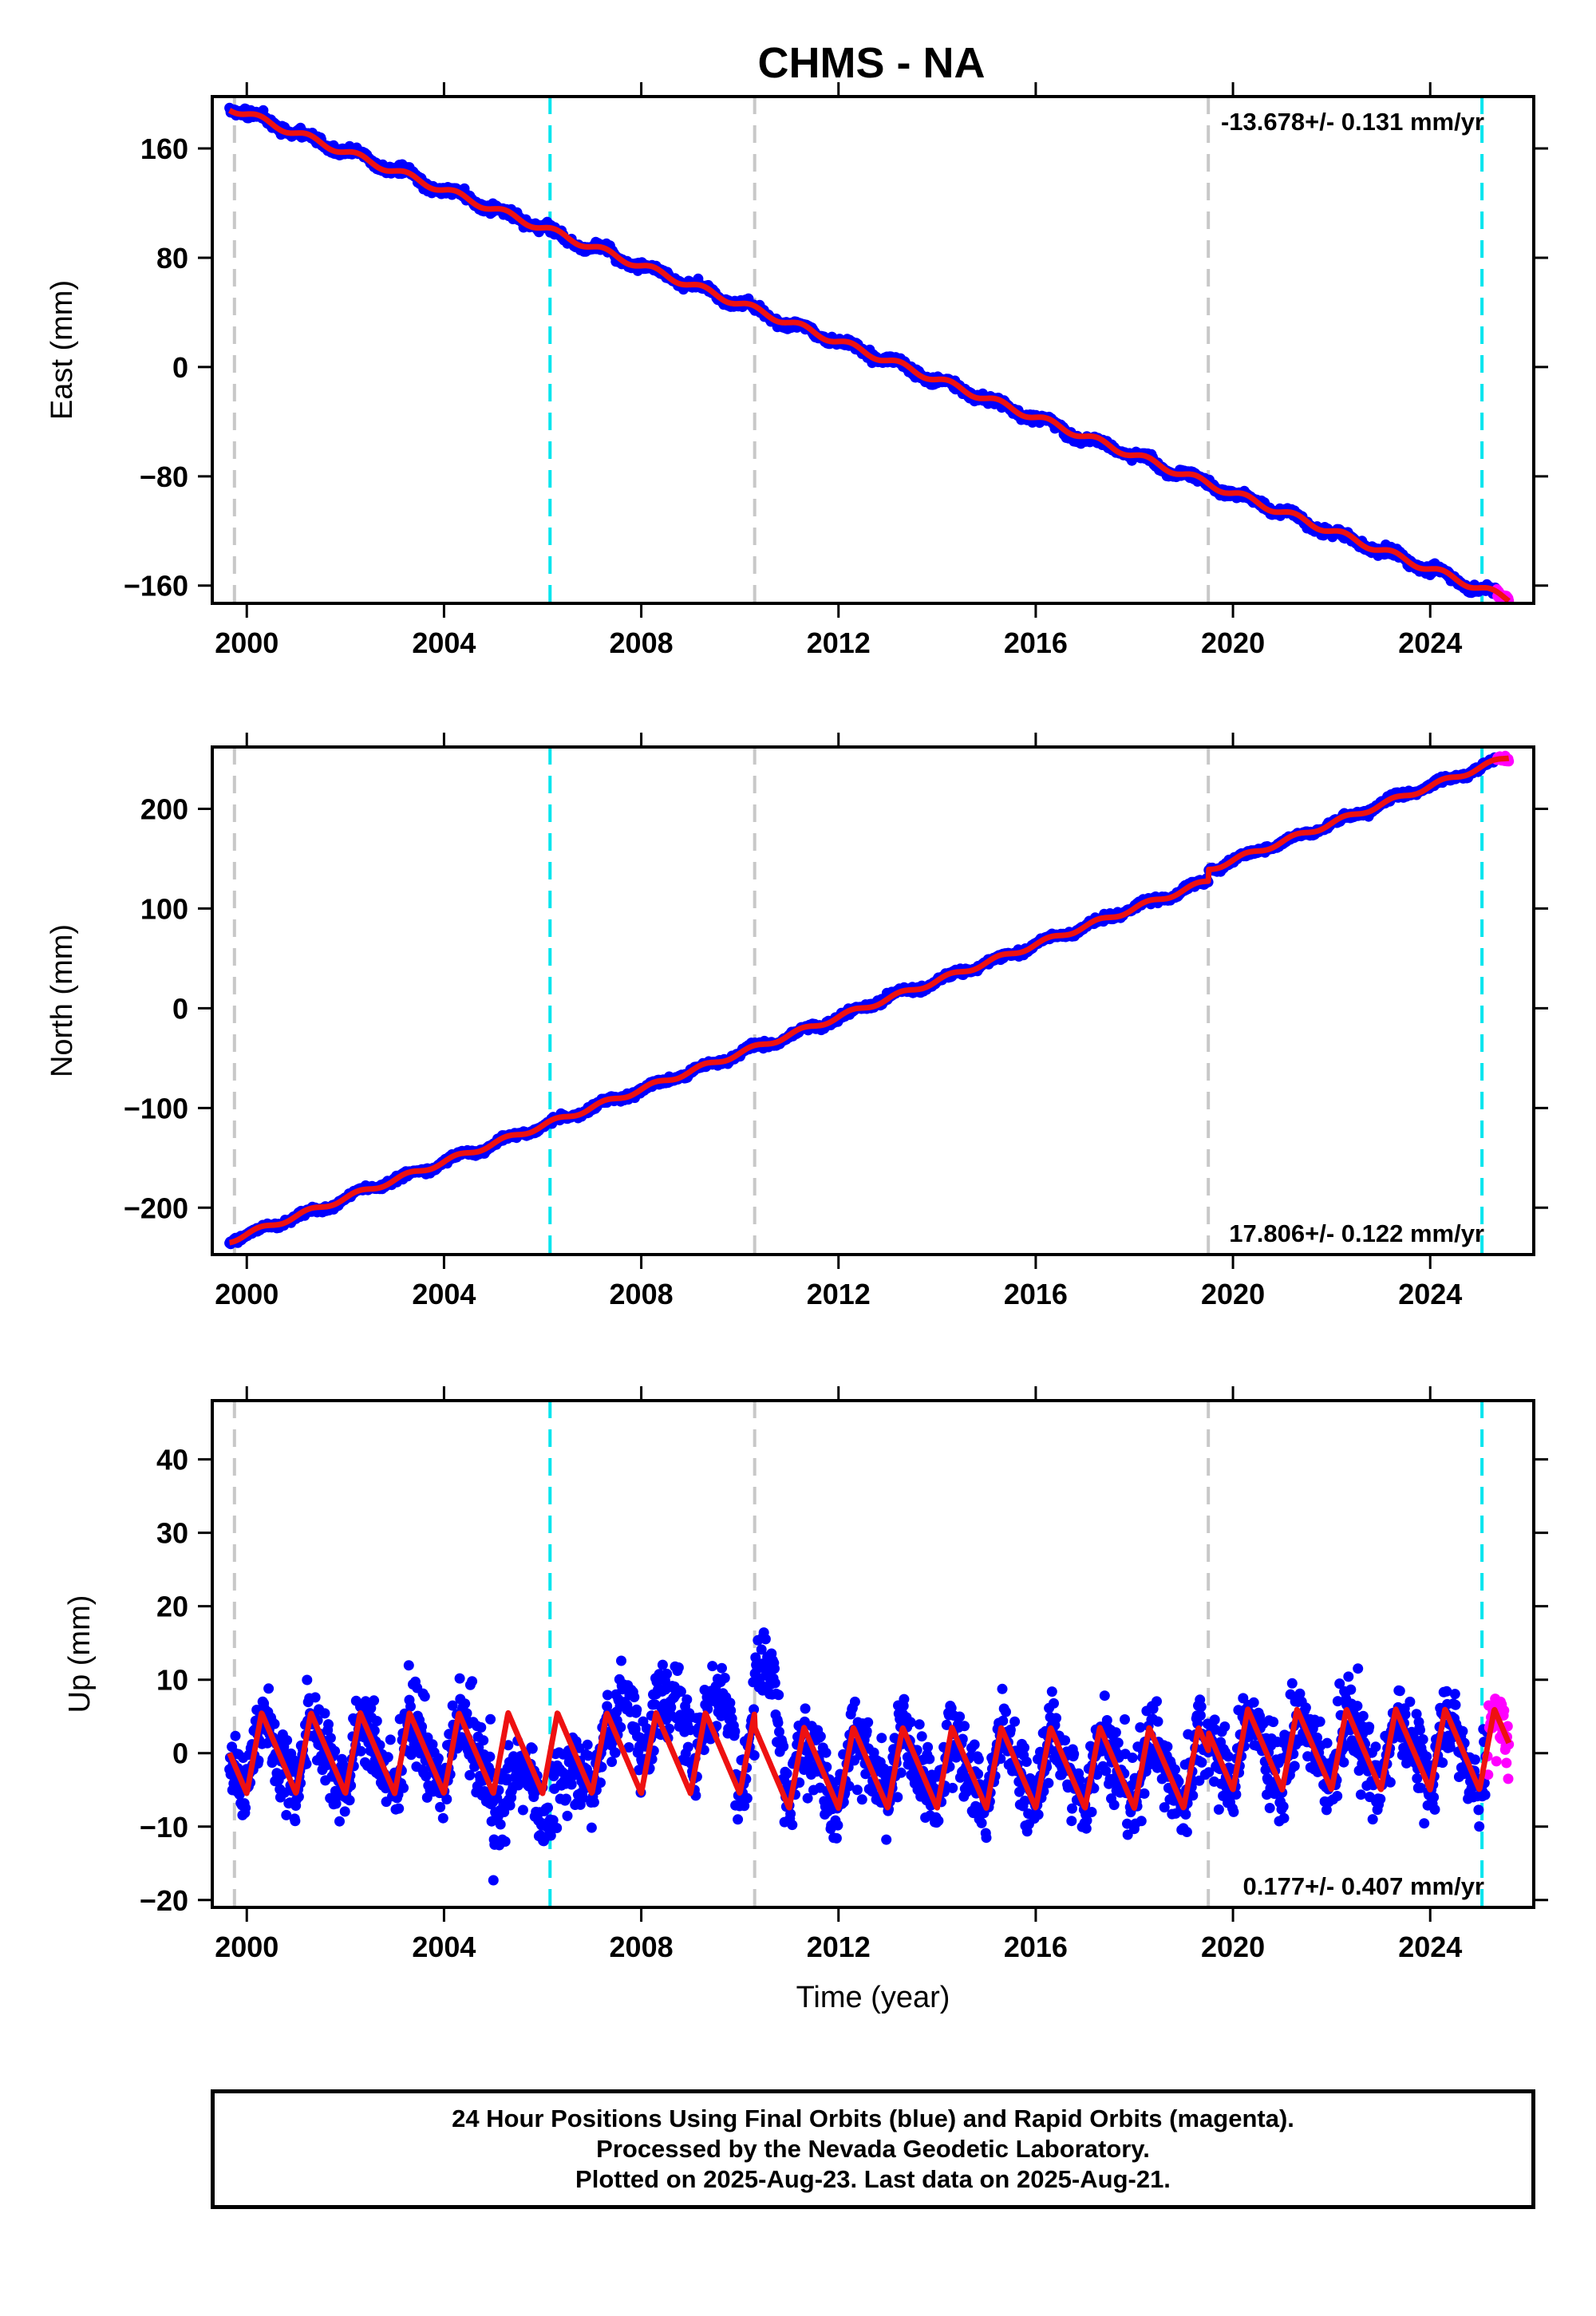 Image resolution: width=1596 pixels, height=2316 pixels. I want to click on y-axis-title: North (mm), so click(62, 1001).